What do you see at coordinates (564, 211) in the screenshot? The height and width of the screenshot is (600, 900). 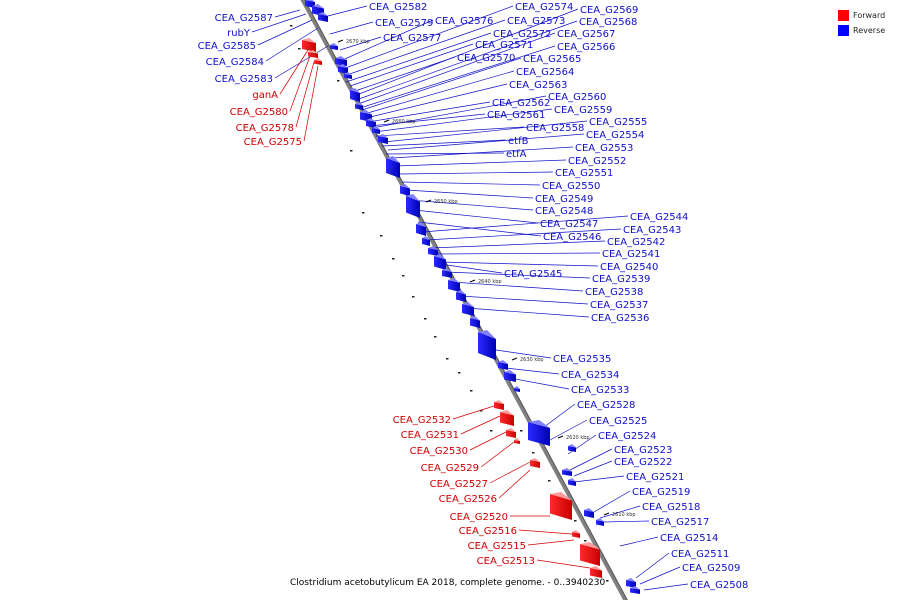 I see `gene-label: CEA_G2548` at bounding box center [564, 211].